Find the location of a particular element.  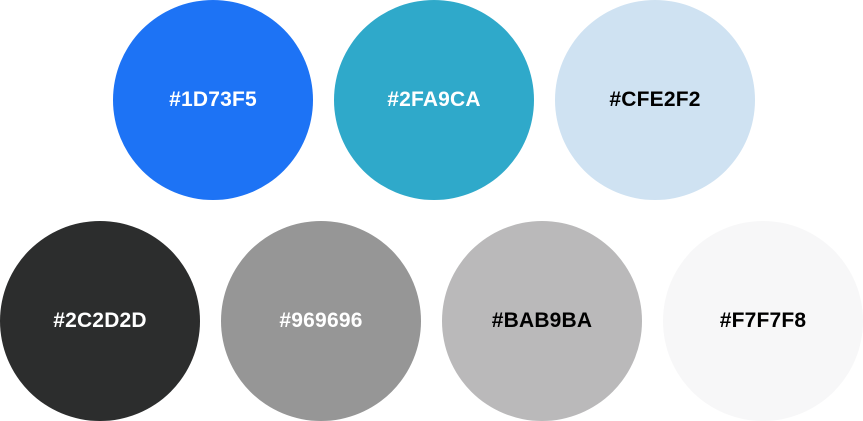

swatch-label: #2FA9CA is located at coordinates (434, 99).